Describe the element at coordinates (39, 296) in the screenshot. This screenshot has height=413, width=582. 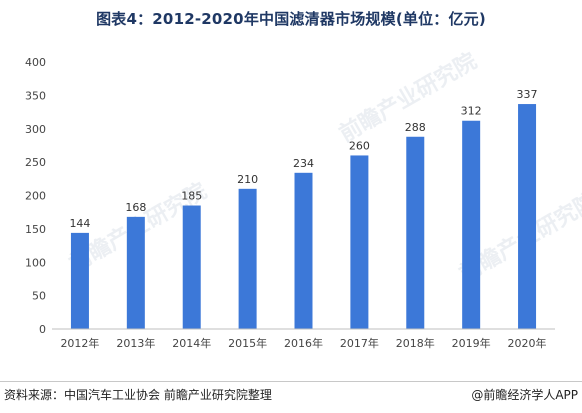
I see `y-tick-label: 50` at that location.